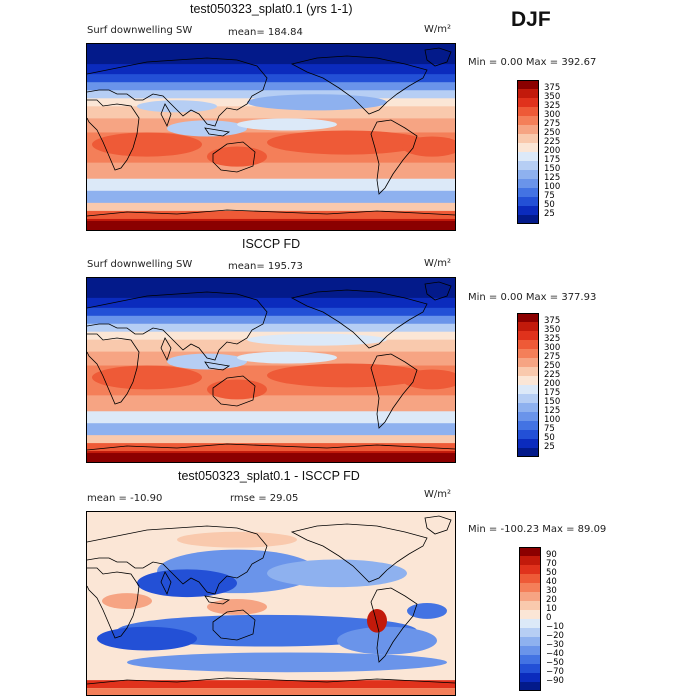  Describe the element at coordinates (265, 266) in the screenshot. I see `panel2-mean-label: mean= 195.73` at that location.